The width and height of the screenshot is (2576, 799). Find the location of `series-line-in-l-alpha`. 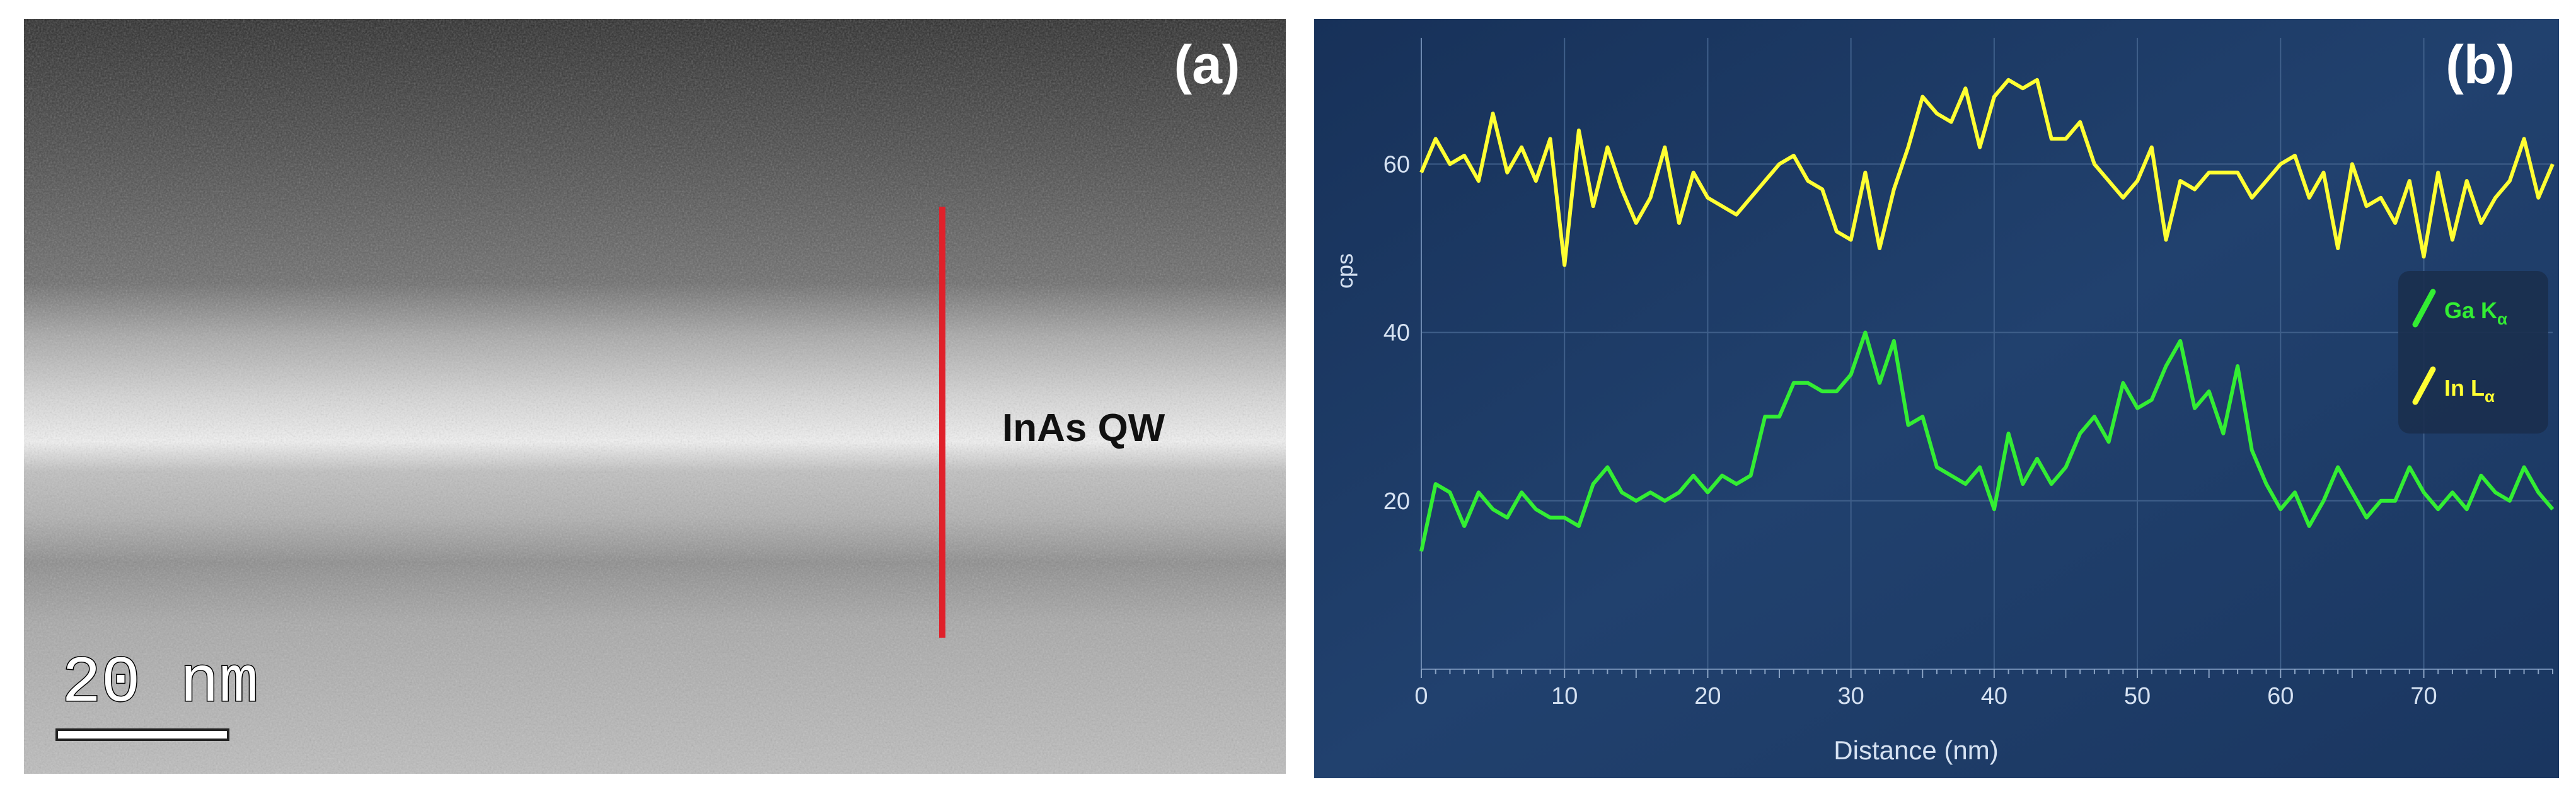

series-line-in-l-alpha is located at coordinates (1987, 172).